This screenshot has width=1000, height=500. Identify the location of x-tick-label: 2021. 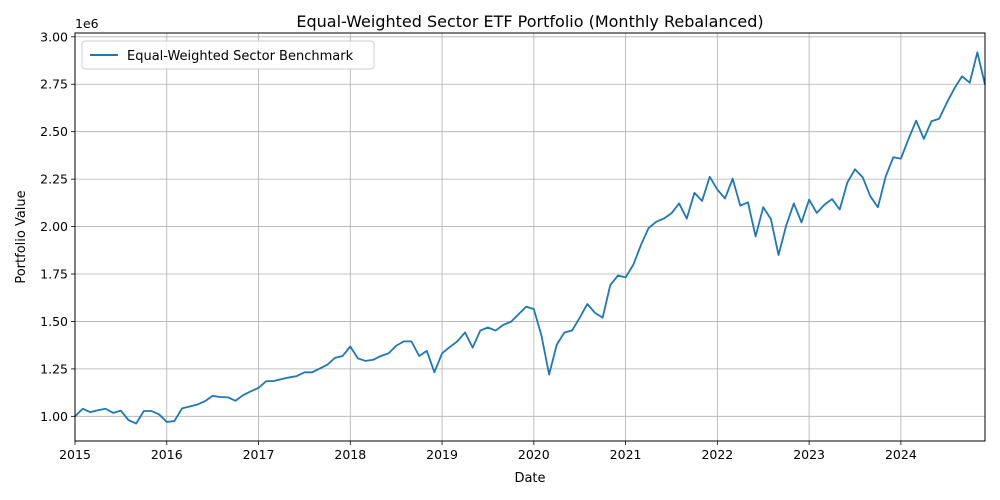
(626, 454).